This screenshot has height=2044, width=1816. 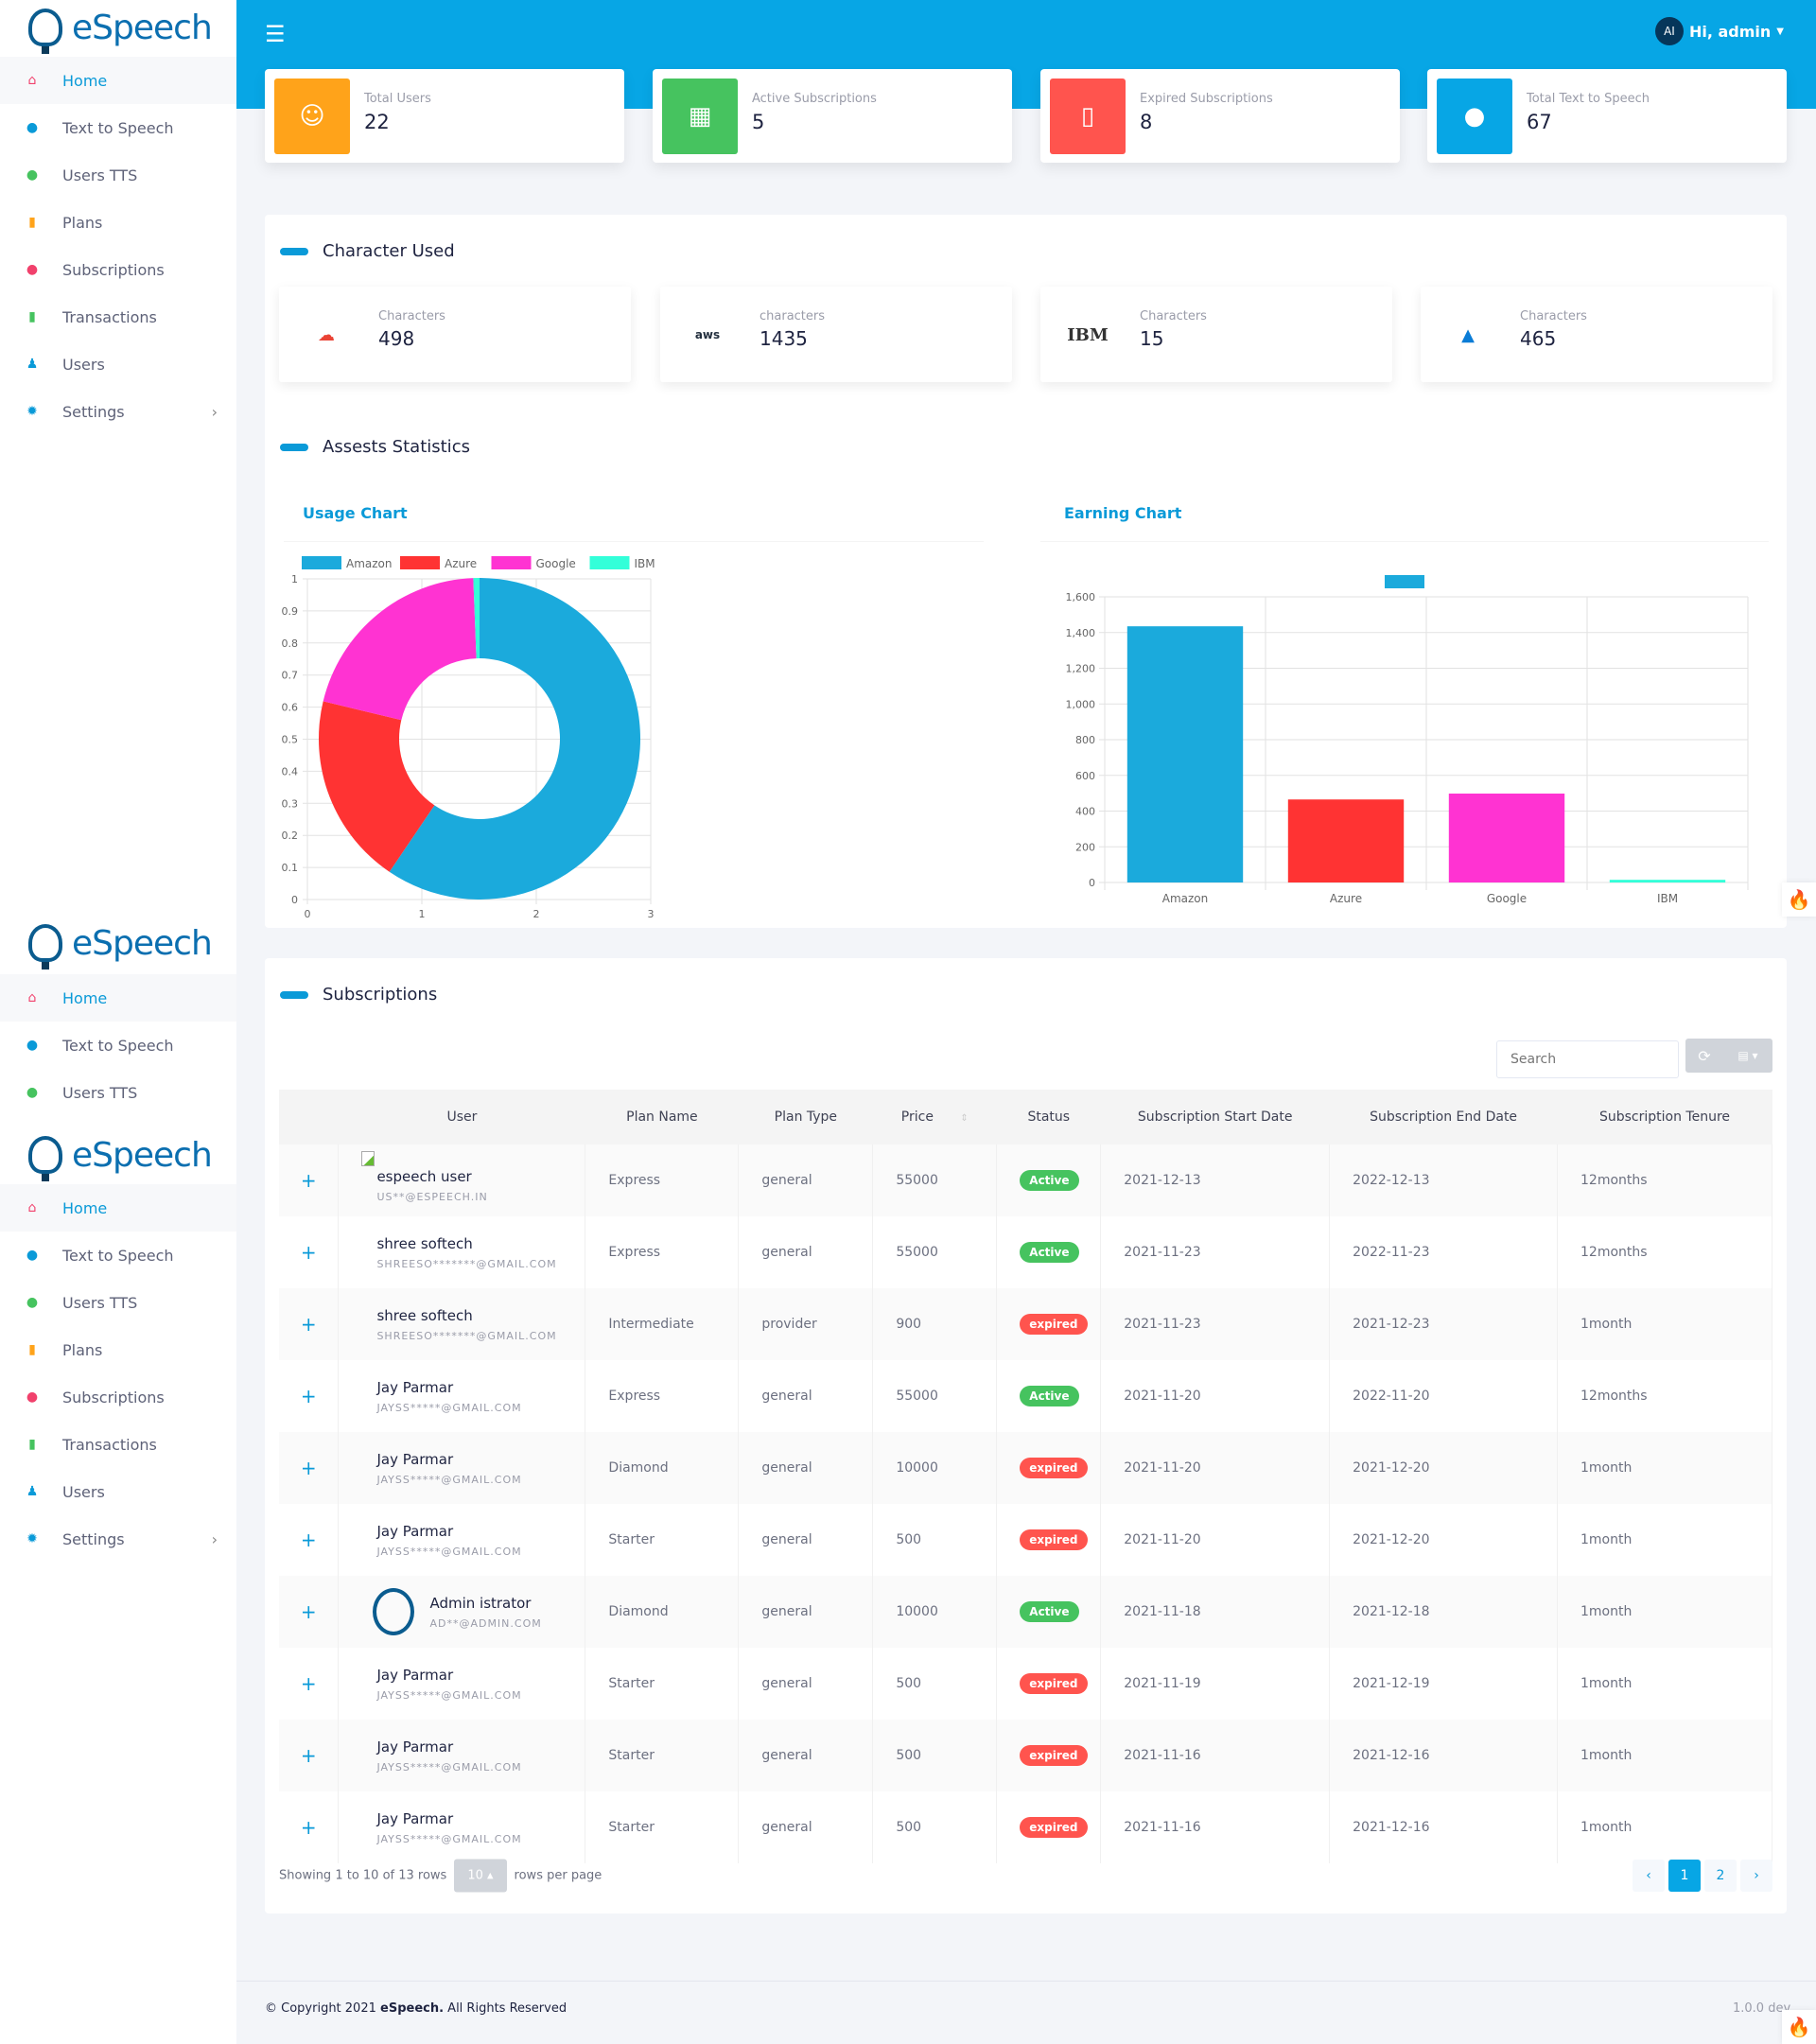 I want to click on chat-icon: ●, so click(x=32, y=175).